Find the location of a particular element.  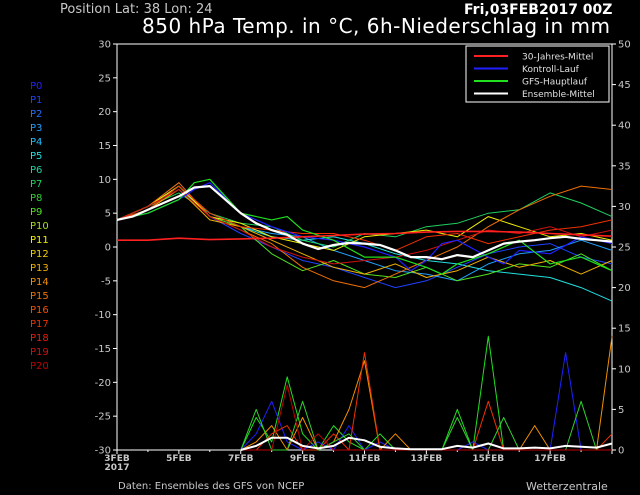

y-tick-label: -30 is located at coordinates (103, 451).